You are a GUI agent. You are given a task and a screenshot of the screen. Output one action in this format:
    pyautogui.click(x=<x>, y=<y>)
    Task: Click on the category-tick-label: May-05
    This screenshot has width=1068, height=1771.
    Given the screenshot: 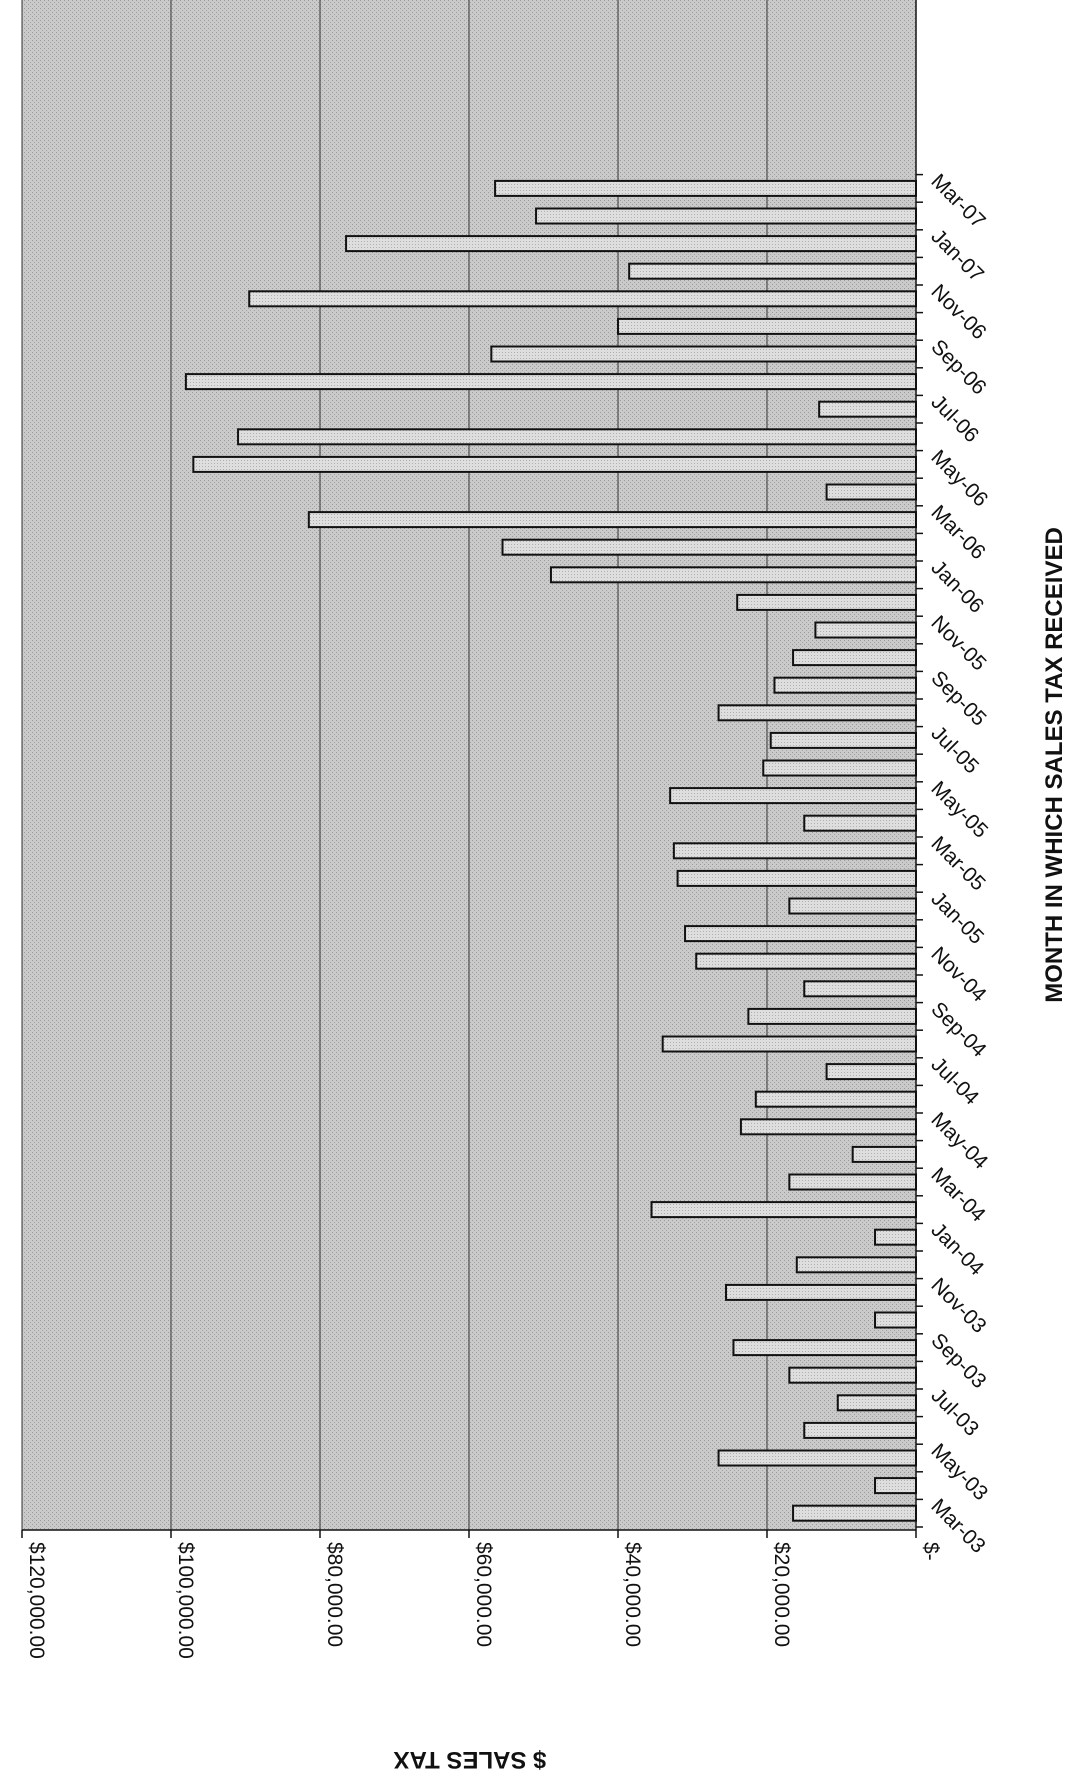 What is the action you would take?
    pyautogui.click(x=959, y=810)
    